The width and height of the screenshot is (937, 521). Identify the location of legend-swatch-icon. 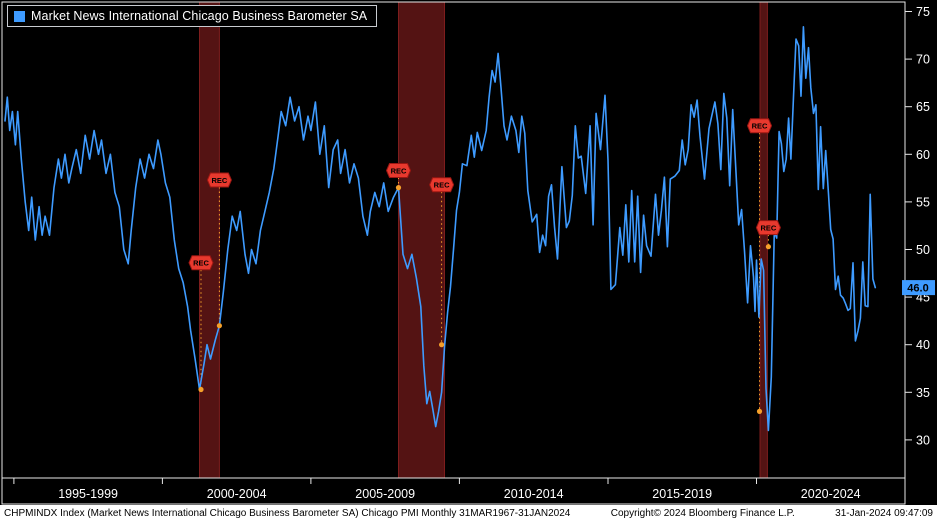
(19, 16).